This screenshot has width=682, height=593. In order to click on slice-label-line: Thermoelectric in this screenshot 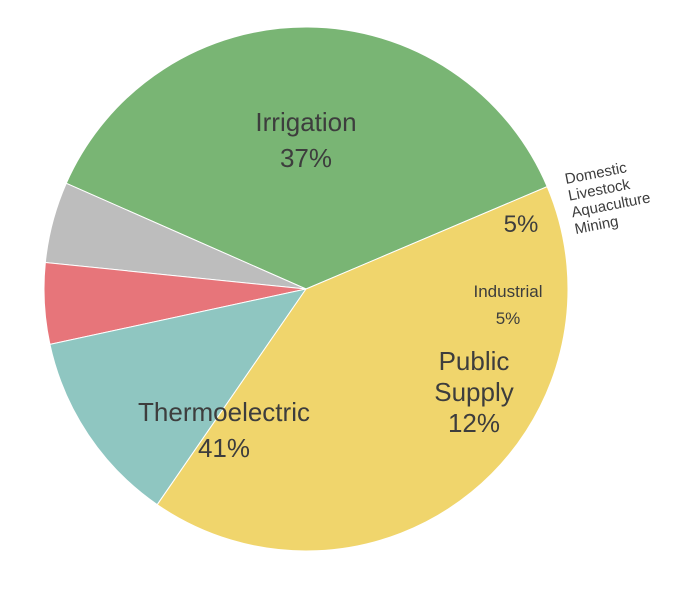, I will do `click(224, 412)`.